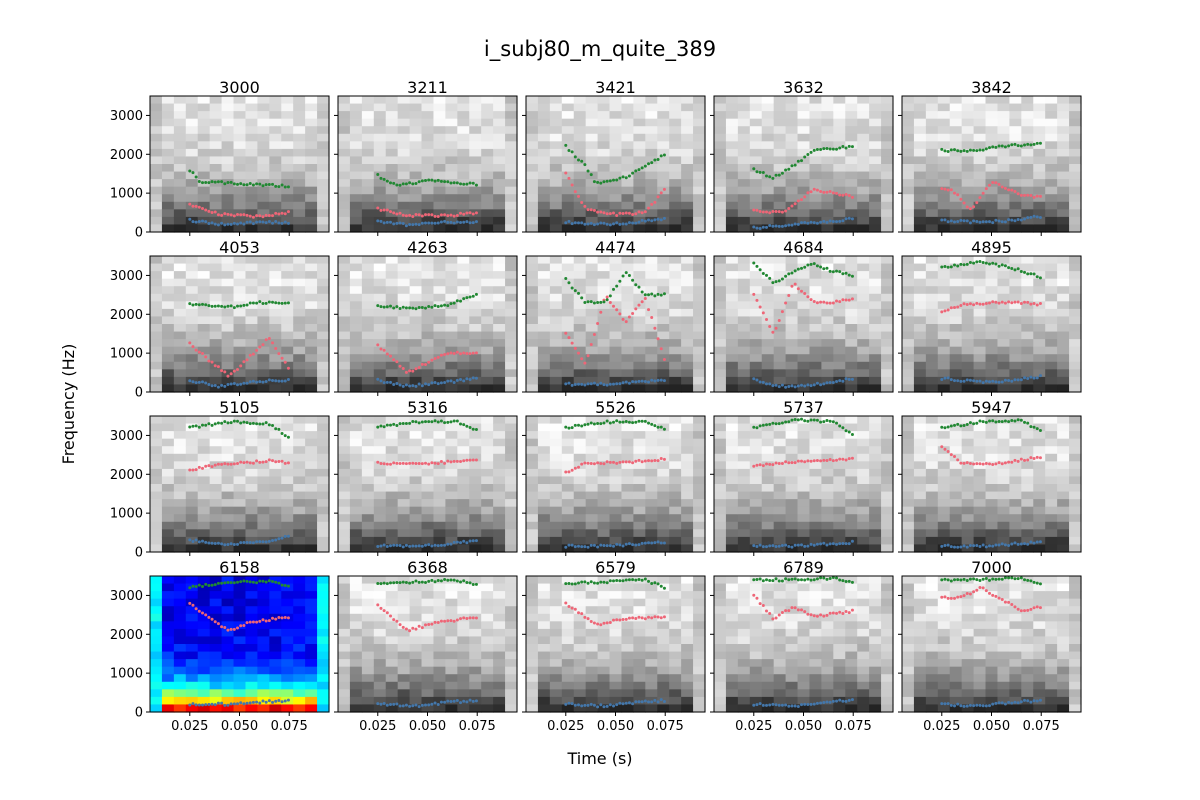 The width and height of the screenshot is (1200, 800). I want to click on f2-track, so click(427, 462).